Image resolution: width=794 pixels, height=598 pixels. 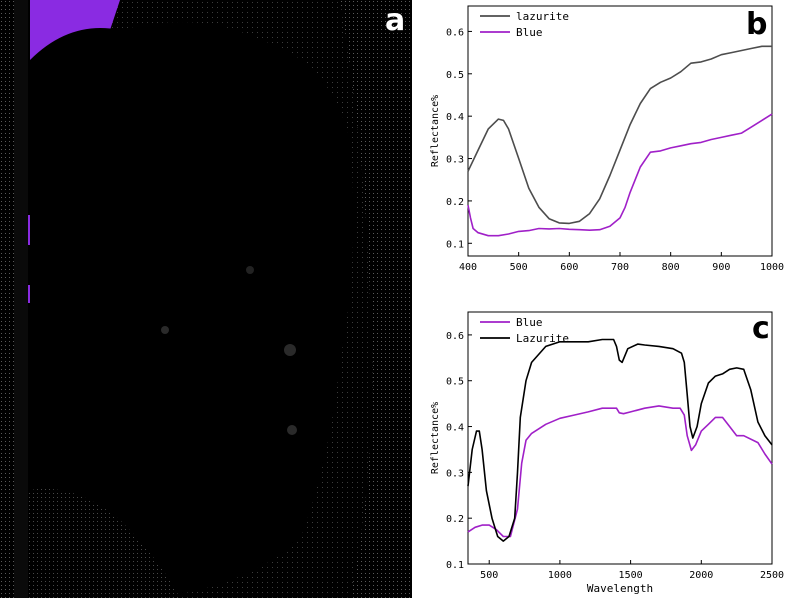 I want to click on x-tick-label: 1500, so click(x=631, y=575).